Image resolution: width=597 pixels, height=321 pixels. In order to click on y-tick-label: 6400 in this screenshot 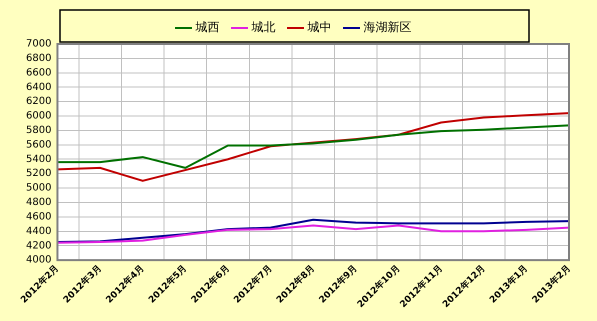, I will do `click(39, 87)`.